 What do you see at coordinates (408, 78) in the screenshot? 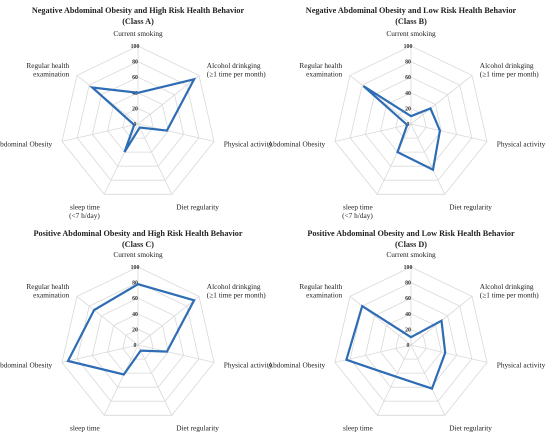
I see `tick-label-60-b: 60` at bounding box center [408, 78].